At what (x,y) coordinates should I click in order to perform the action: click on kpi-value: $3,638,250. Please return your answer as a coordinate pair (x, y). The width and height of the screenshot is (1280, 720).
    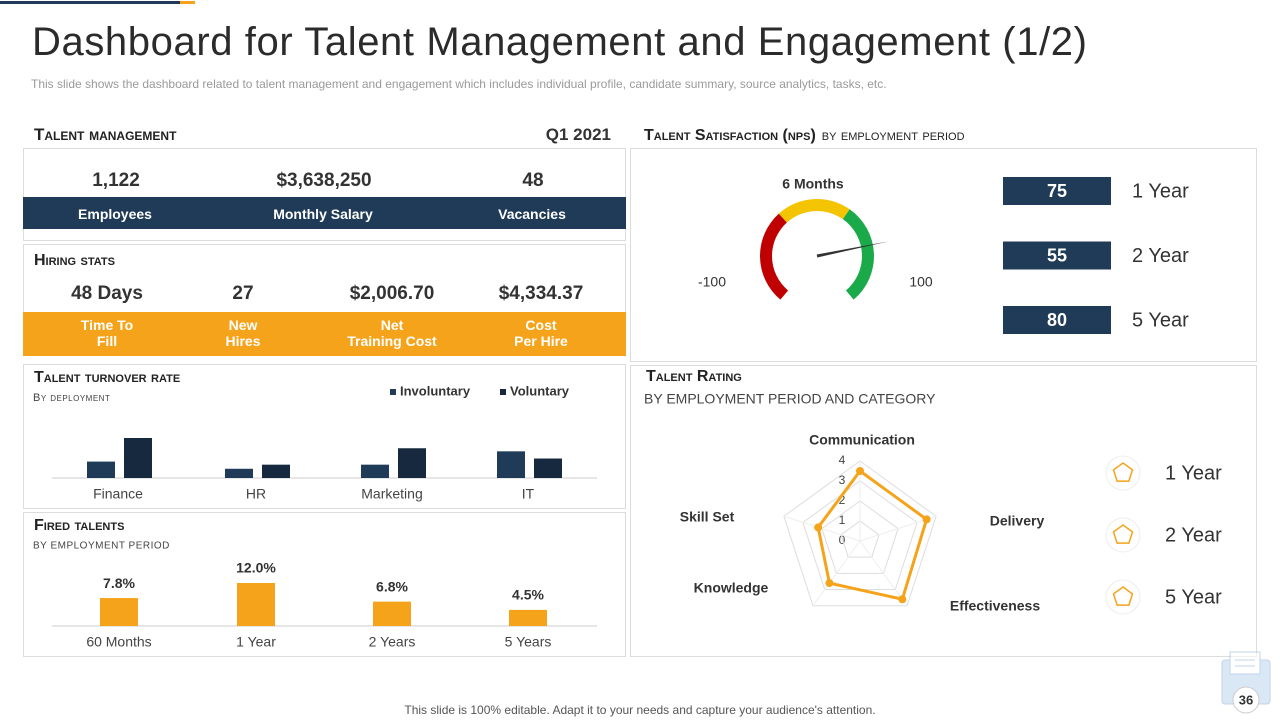
    Looking at the image, I should click on (324, 180).